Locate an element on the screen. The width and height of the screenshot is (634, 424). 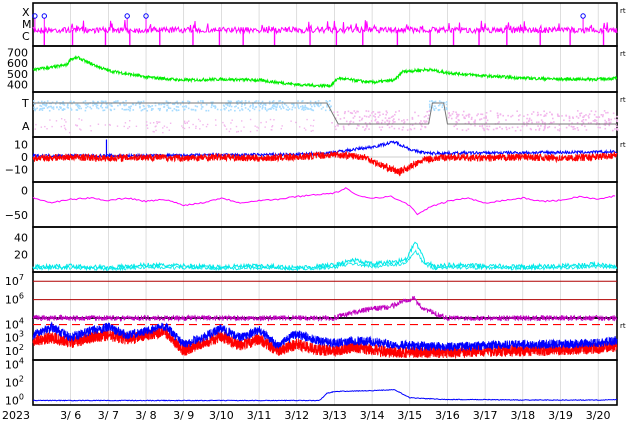
sep-series is located at coordinates (324, 395).